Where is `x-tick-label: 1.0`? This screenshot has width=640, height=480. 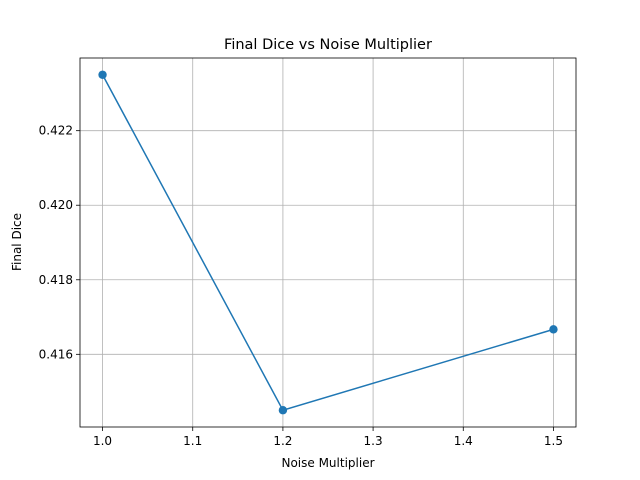
x-tick-label: 1.0 is located at coordinates (102, 441).